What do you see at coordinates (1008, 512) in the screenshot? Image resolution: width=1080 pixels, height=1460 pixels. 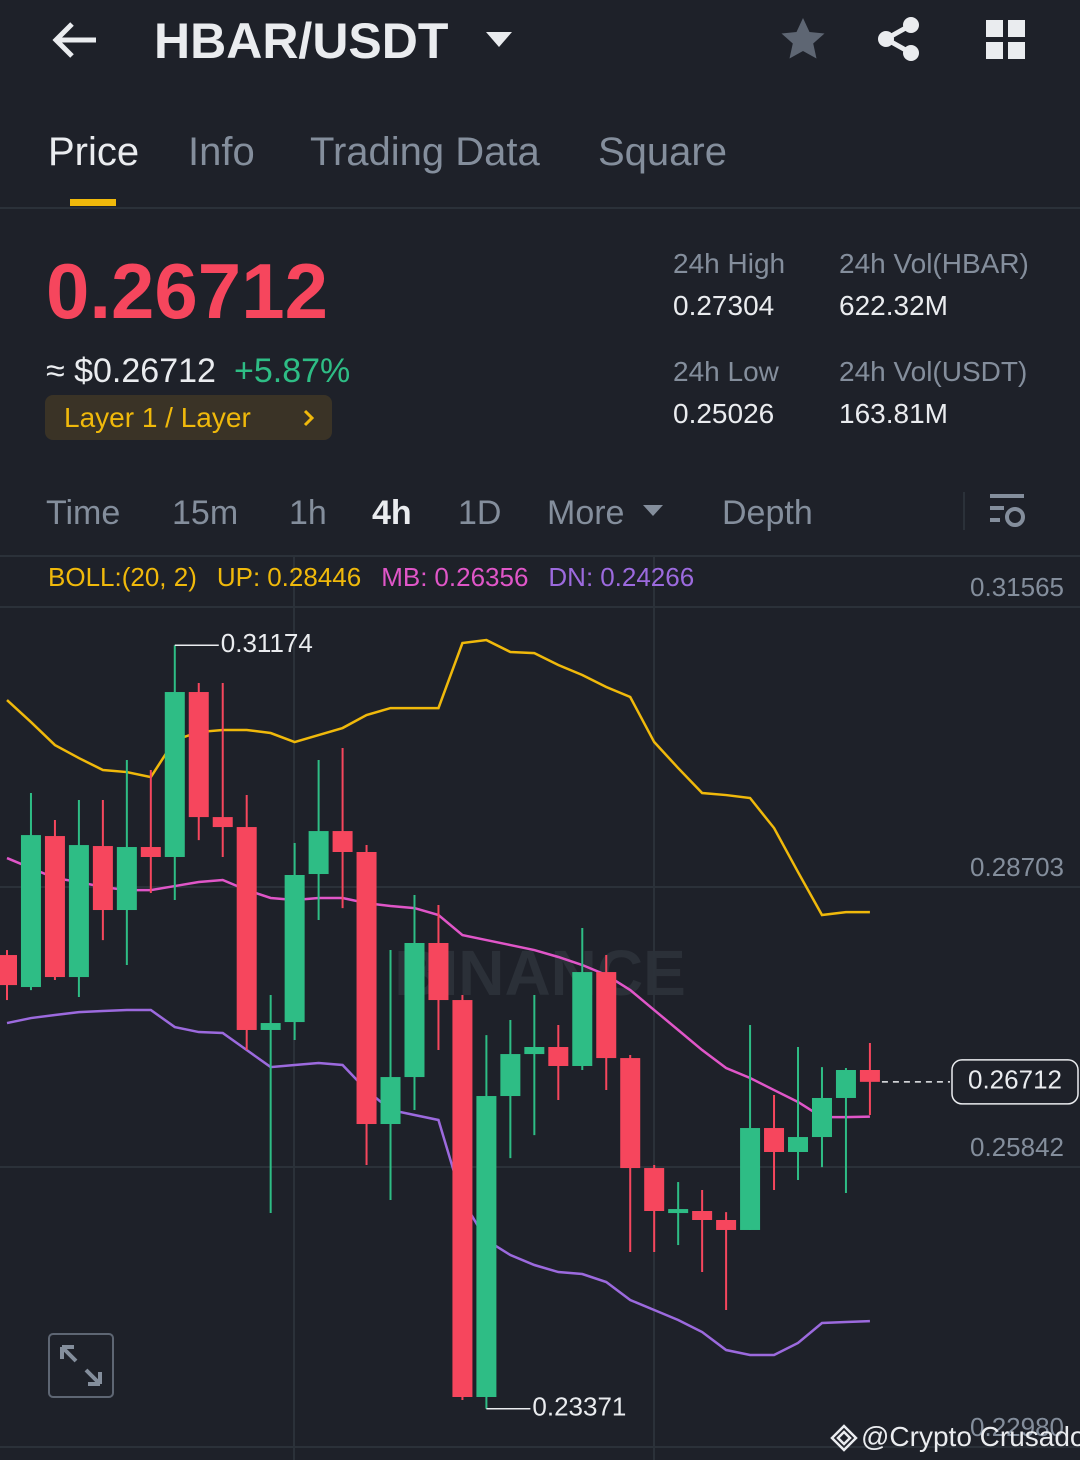 I see `settings-icon` at bounding box center [1008, 512].